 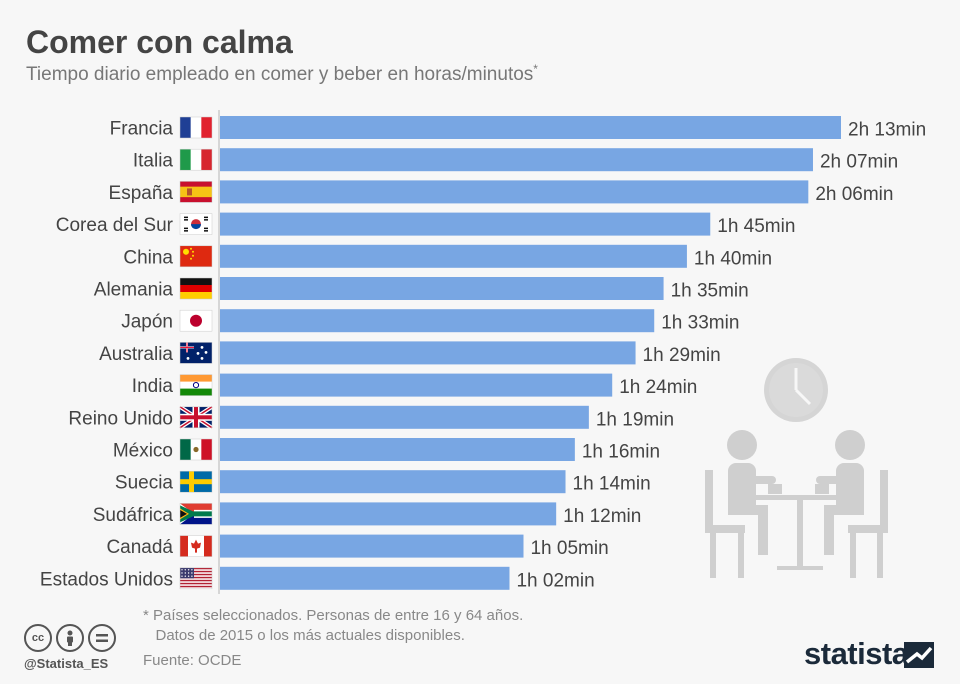 I want to click on value-label: 1h 33min, so click(x=700, y=323).